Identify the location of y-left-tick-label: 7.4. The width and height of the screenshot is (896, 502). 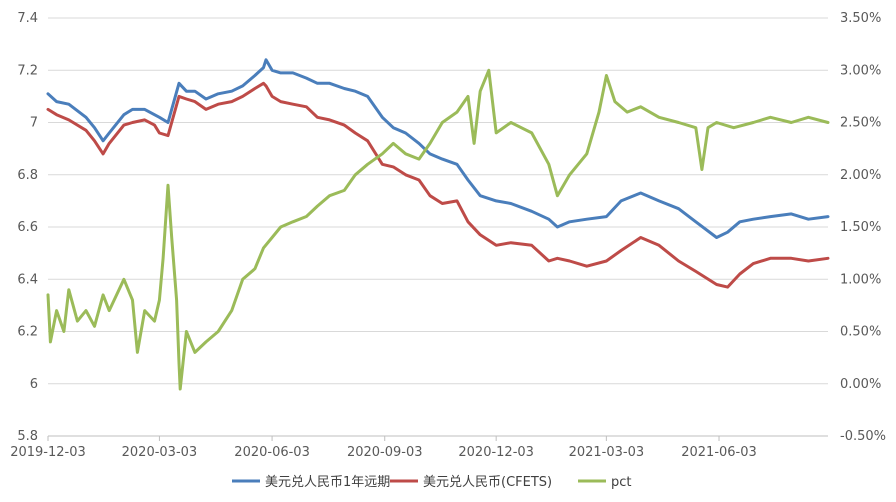
(27, 18).